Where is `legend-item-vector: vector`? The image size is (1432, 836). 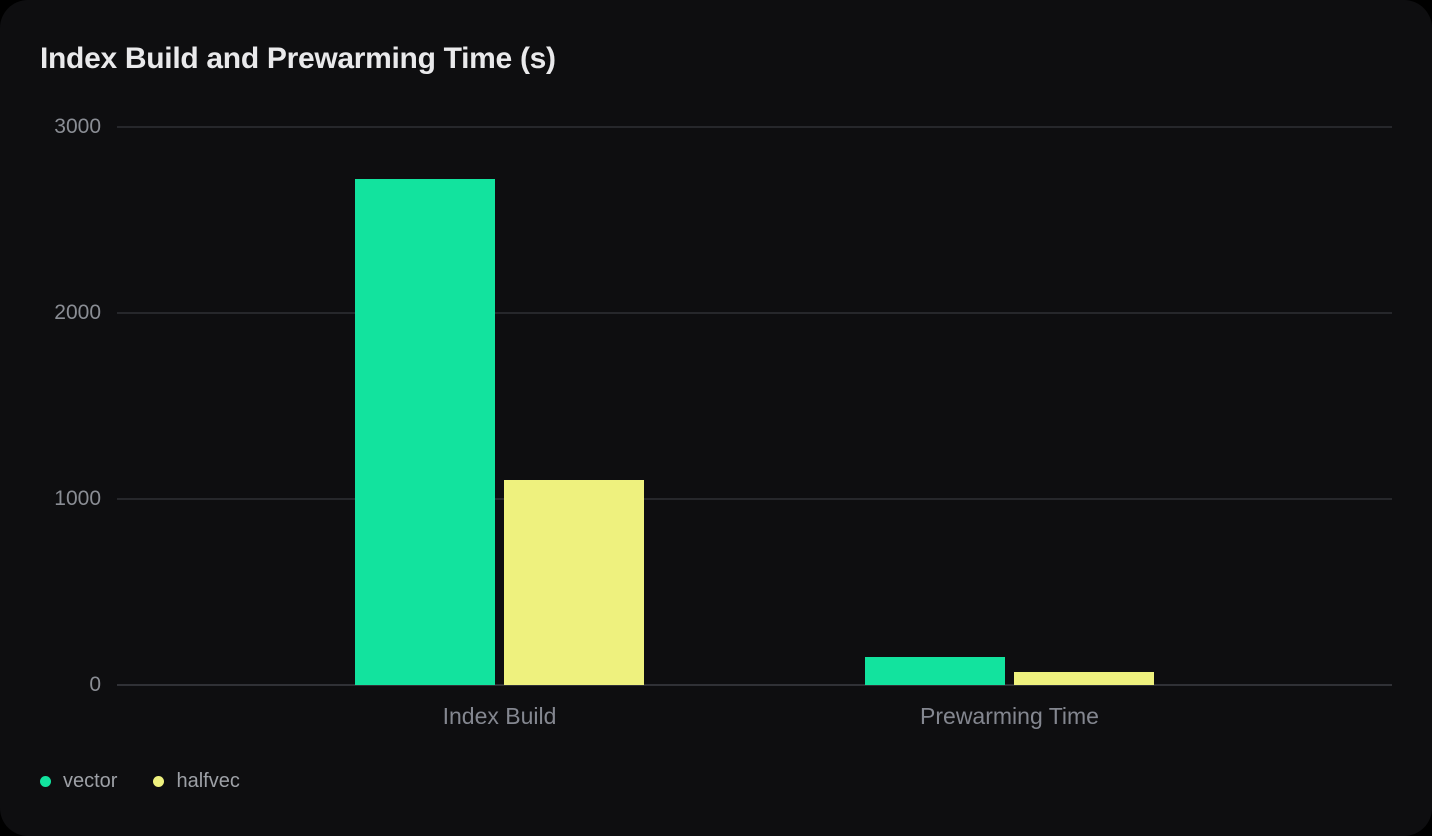 legend-item-vector: vector is located at coordinates (78, 781).